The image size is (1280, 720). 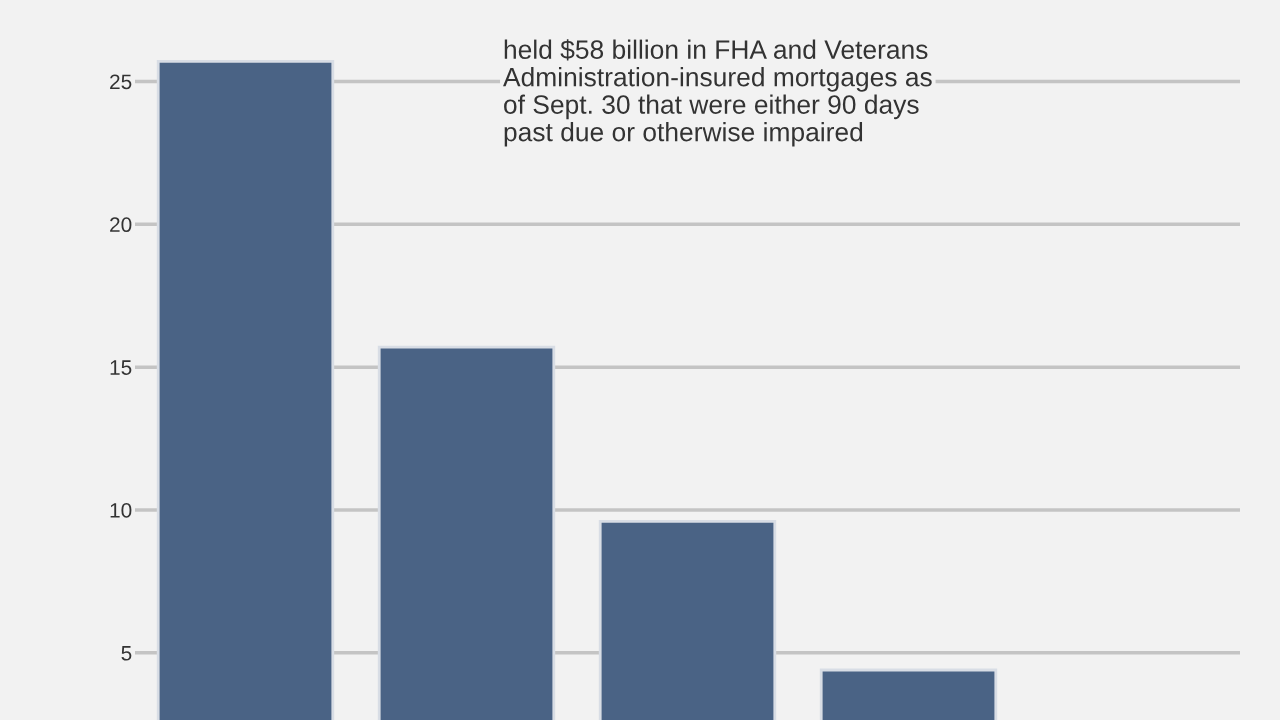 I want to click on y-tick-label: 25, so click(x=121, y=82).